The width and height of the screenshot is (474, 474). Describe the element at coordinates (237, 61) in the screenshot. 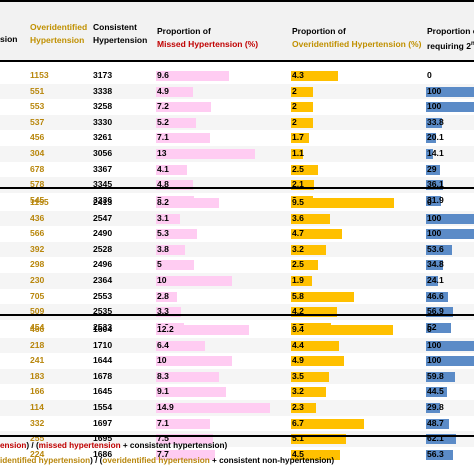

I see `header-bottom-border` at that location.